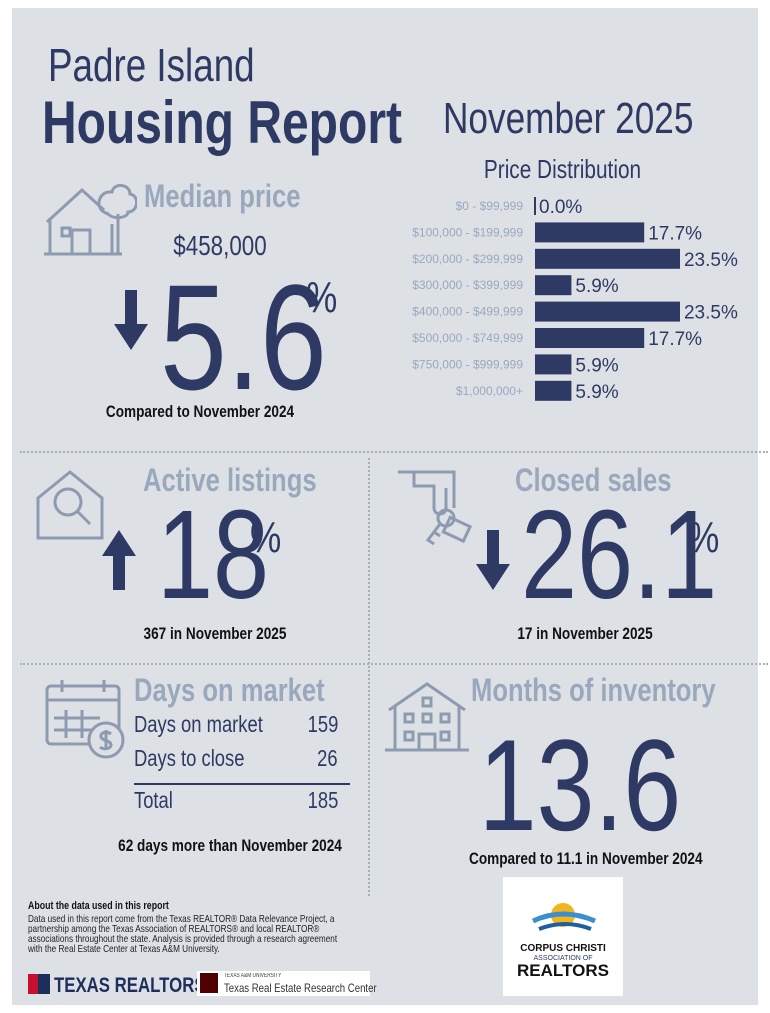 Image resolution: width=770 pixels, height=1013 pixels. What do you see at coordinates (322, 800) in the screenshot?
I see `total-value: 185` at bounding box center [322, 800].